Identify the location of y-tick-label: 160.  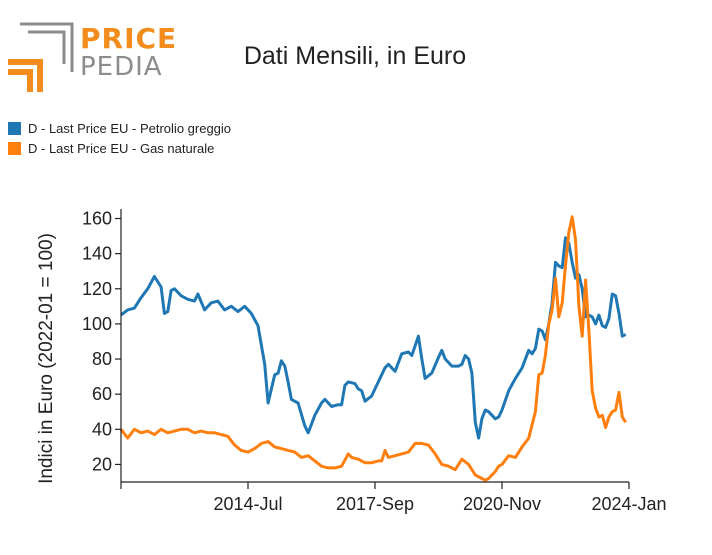
(97, 219).